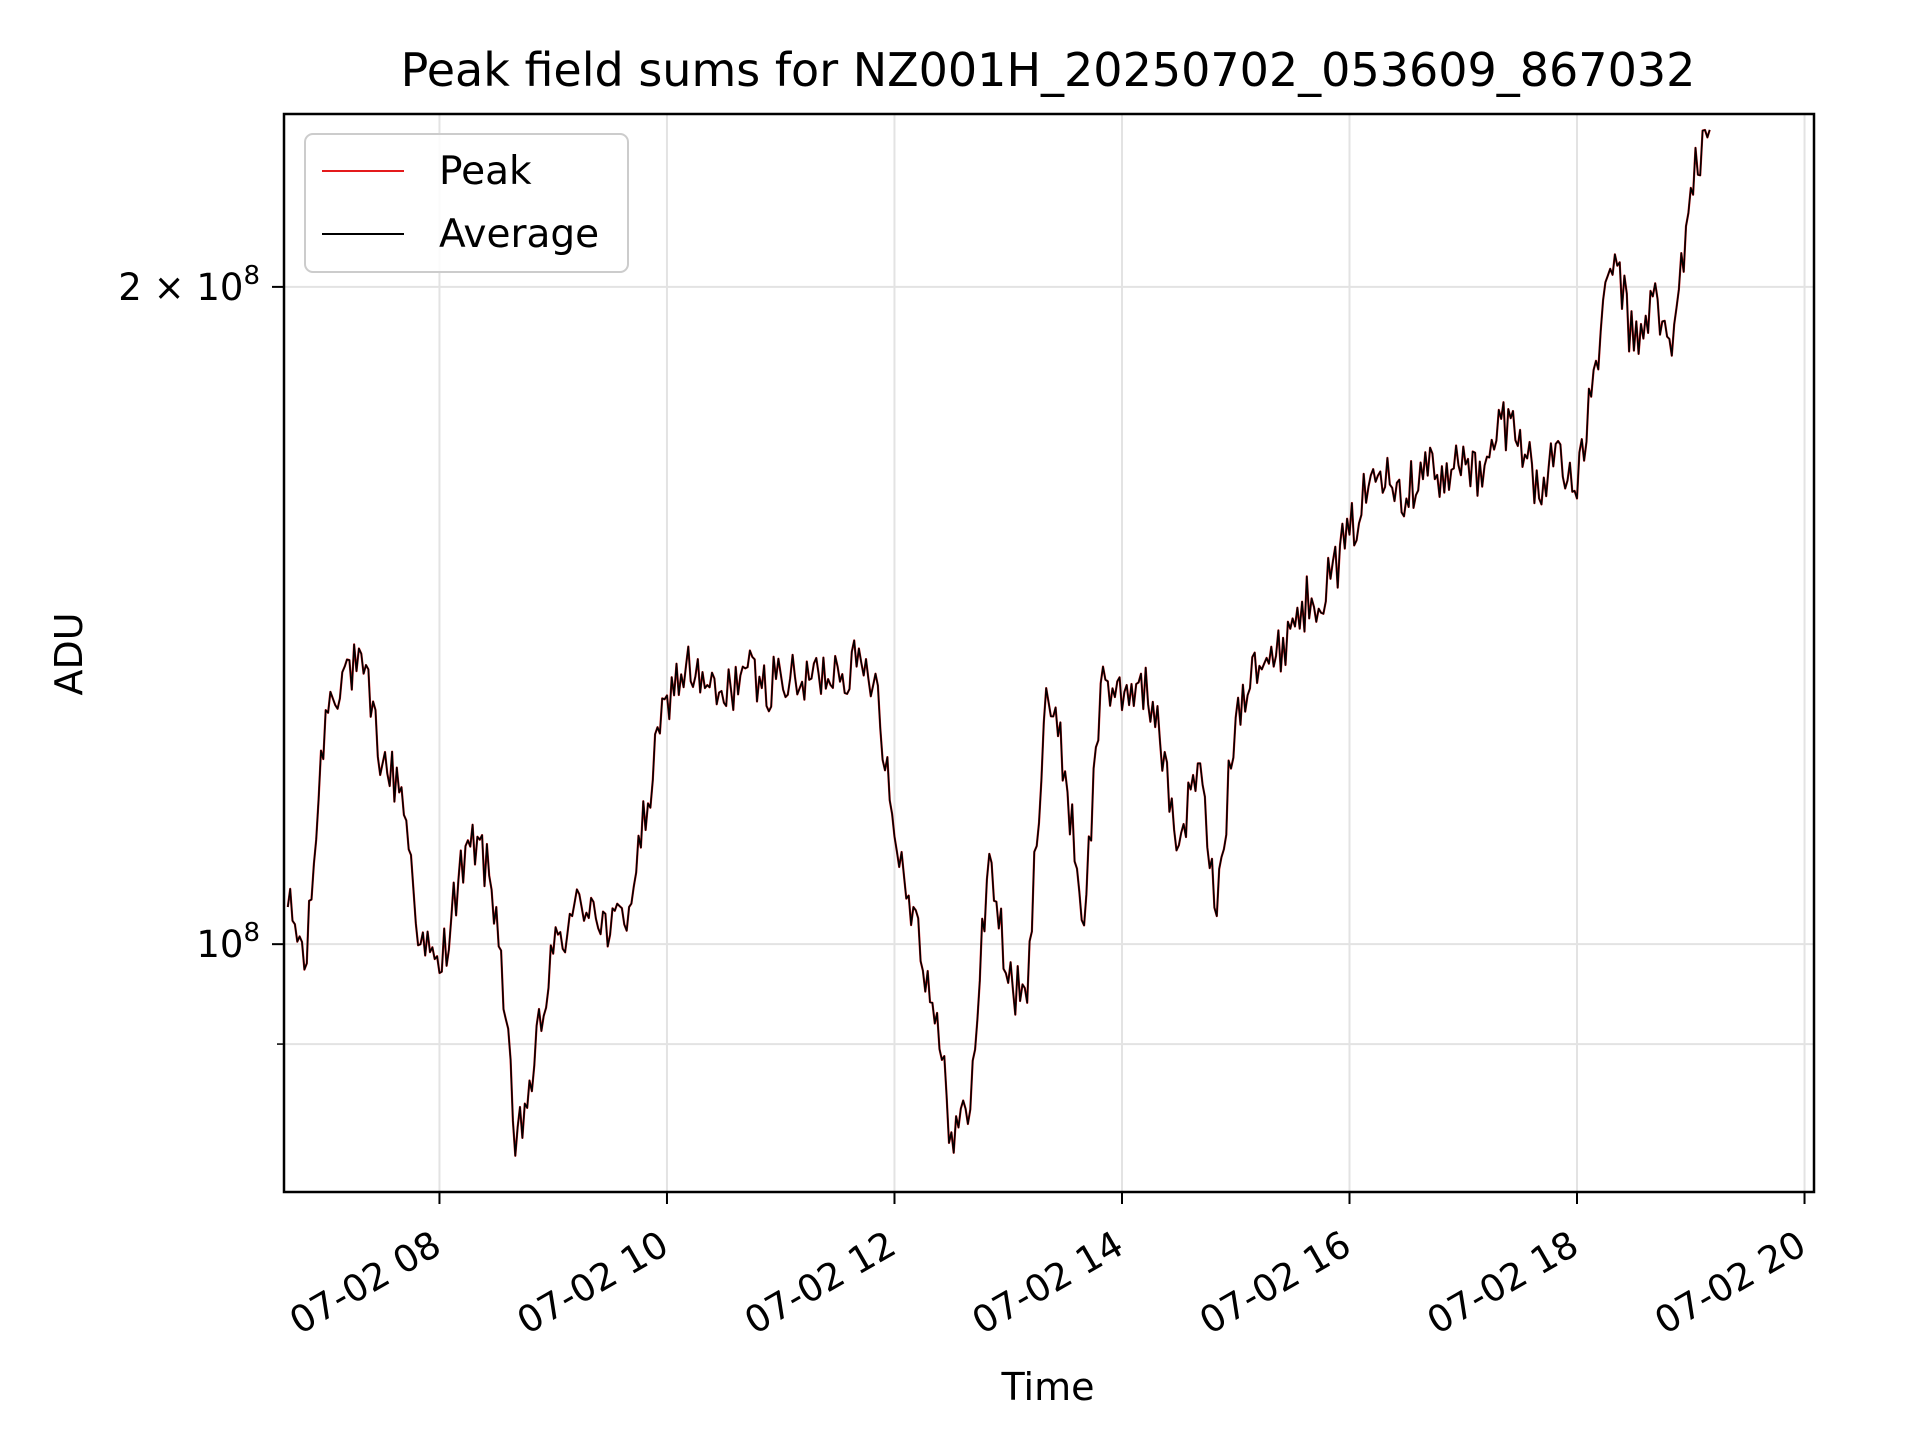  Describe the element at coordinates (189, 285) in the screenshot. I see `y-tick-label: 2 × 108` at that location.